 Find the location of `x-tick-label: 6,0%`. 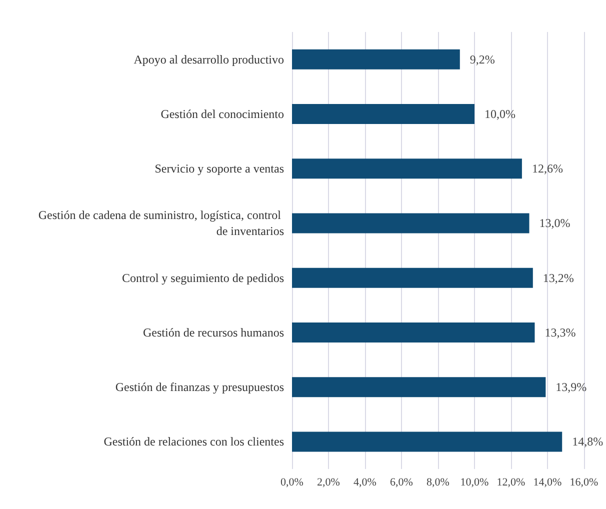

x-tick-label: 6,0% is located at coordinates (401, 482).